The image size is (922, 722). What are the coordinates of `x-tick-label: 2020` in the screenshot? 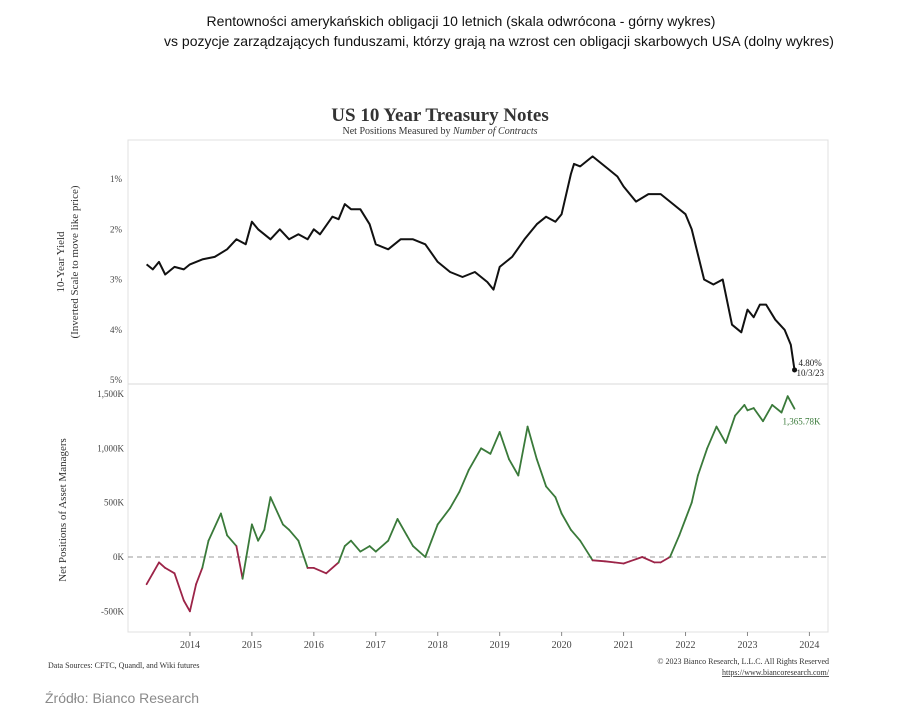 It's located at (562, 645).